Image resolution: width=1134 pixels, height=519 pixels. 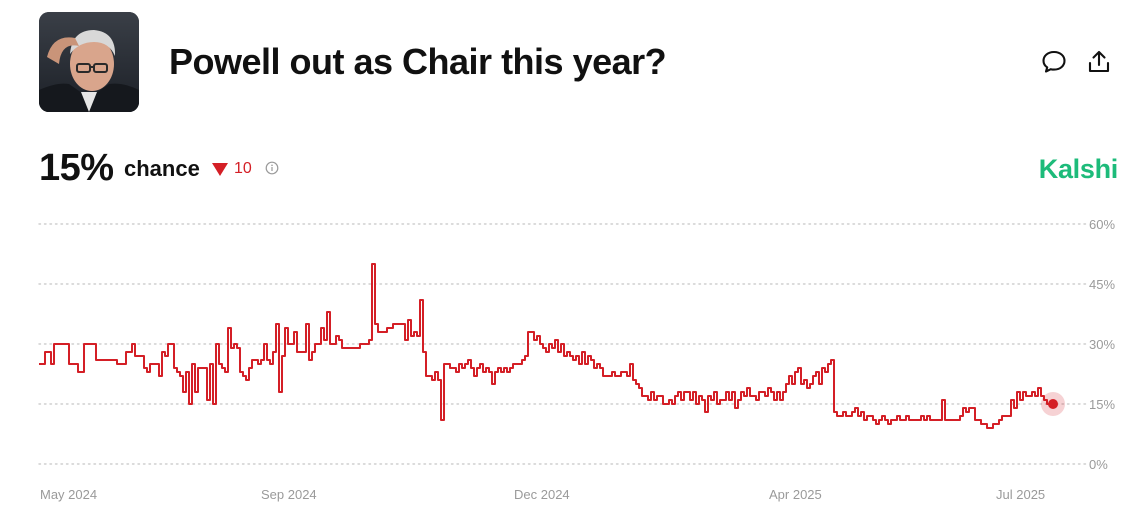 What do you see at coordinates (220, 169) in the screenshot?
I see `down-arrow-icon` at bounding box center [220, 169].